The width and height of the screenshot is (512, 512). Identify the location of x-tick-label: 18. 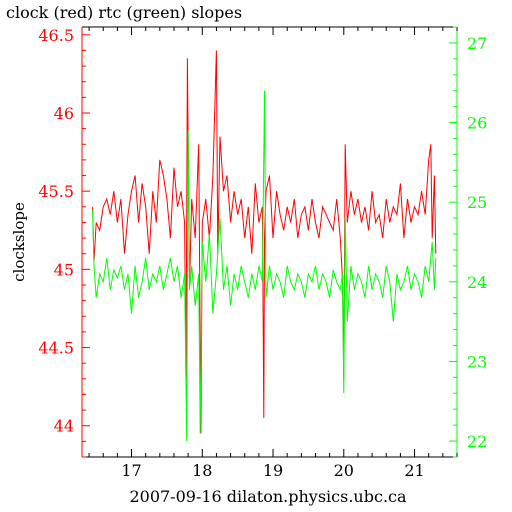
(202, 470).